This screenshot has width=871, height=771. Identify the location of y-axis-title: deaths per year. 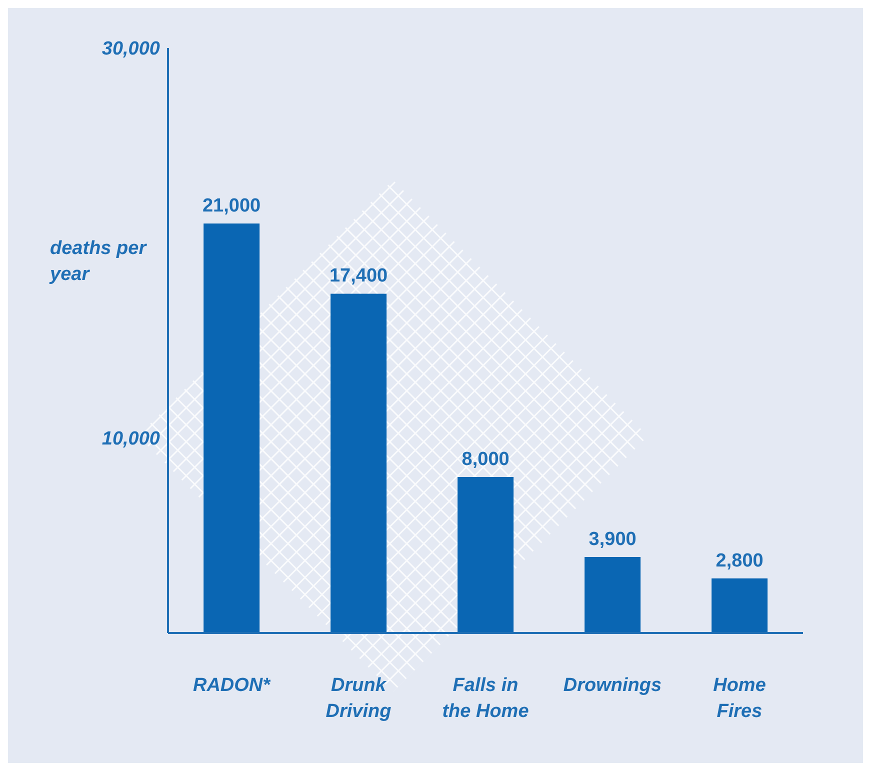
(99, 262).